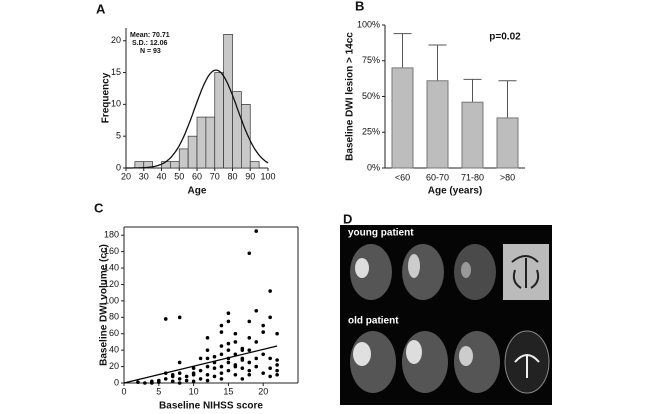  Describe the element at coordinates (359, 6) in the screenshot. I see `panel-label: B` at that location.